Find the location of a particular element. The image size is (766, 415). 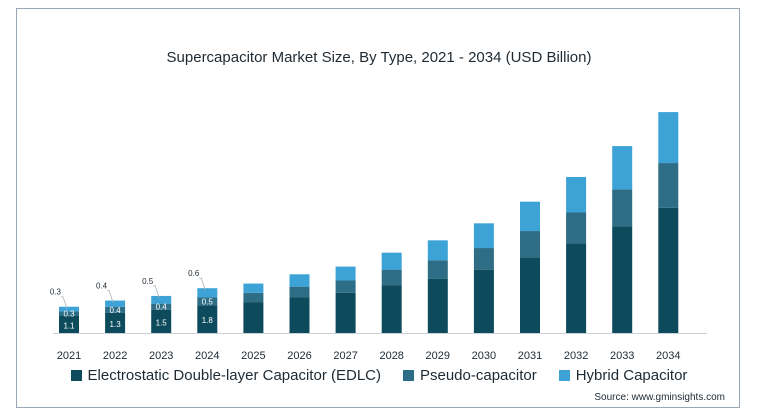

data-label-2023-pseudo: 0.4 is located at coordinates (162, 307).